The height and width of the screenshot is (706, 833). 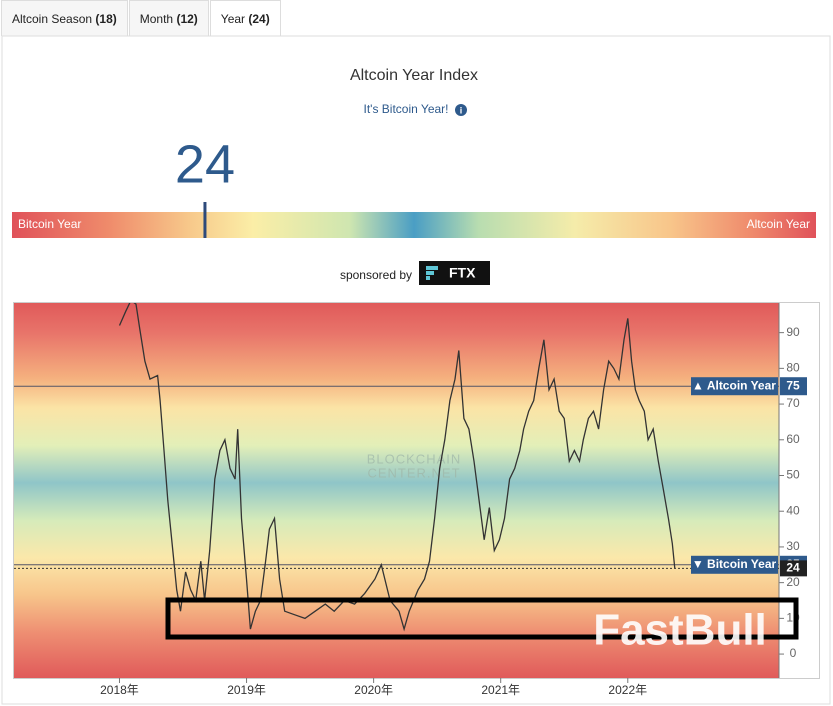 I want to click on index-value: 24, so click(x=205, y=164).